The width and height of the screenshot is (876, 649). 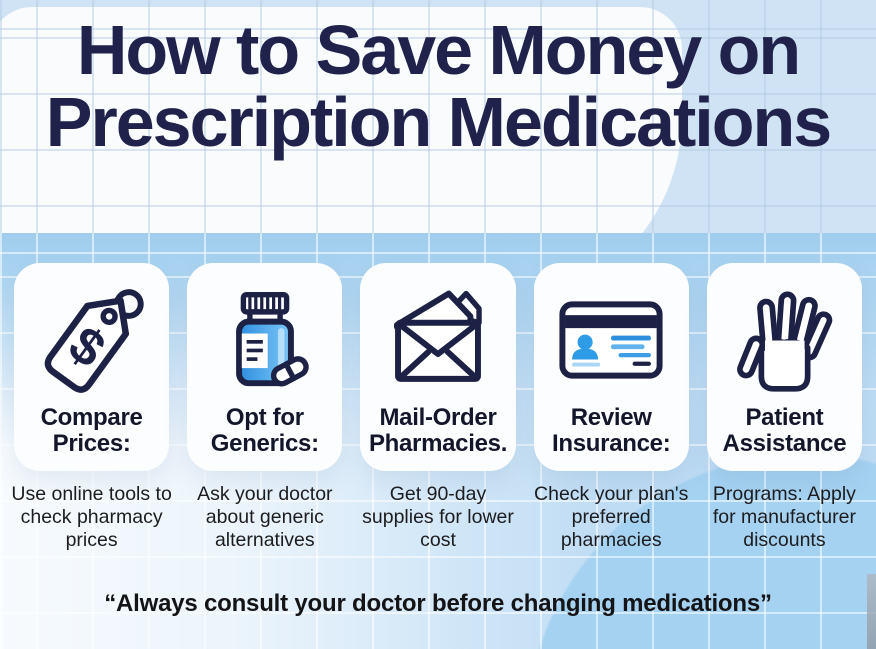 What do you see at coordinates (784, 340) in the screenshot?
I see `hand-icon` at bounding box center [784, 340].